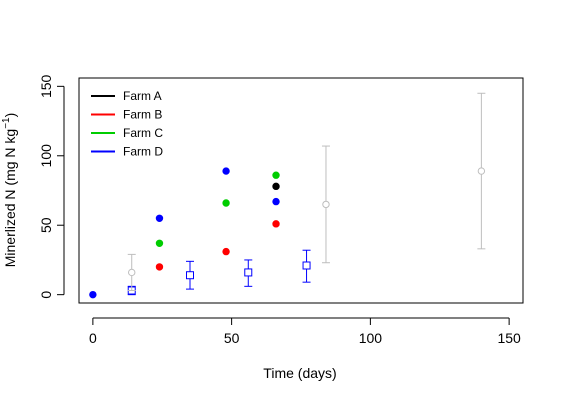 The image size is (563, 402). Describe the element at coordinates (142, 96) in the screenshot. I see `legend-label: Farm A` at that location.